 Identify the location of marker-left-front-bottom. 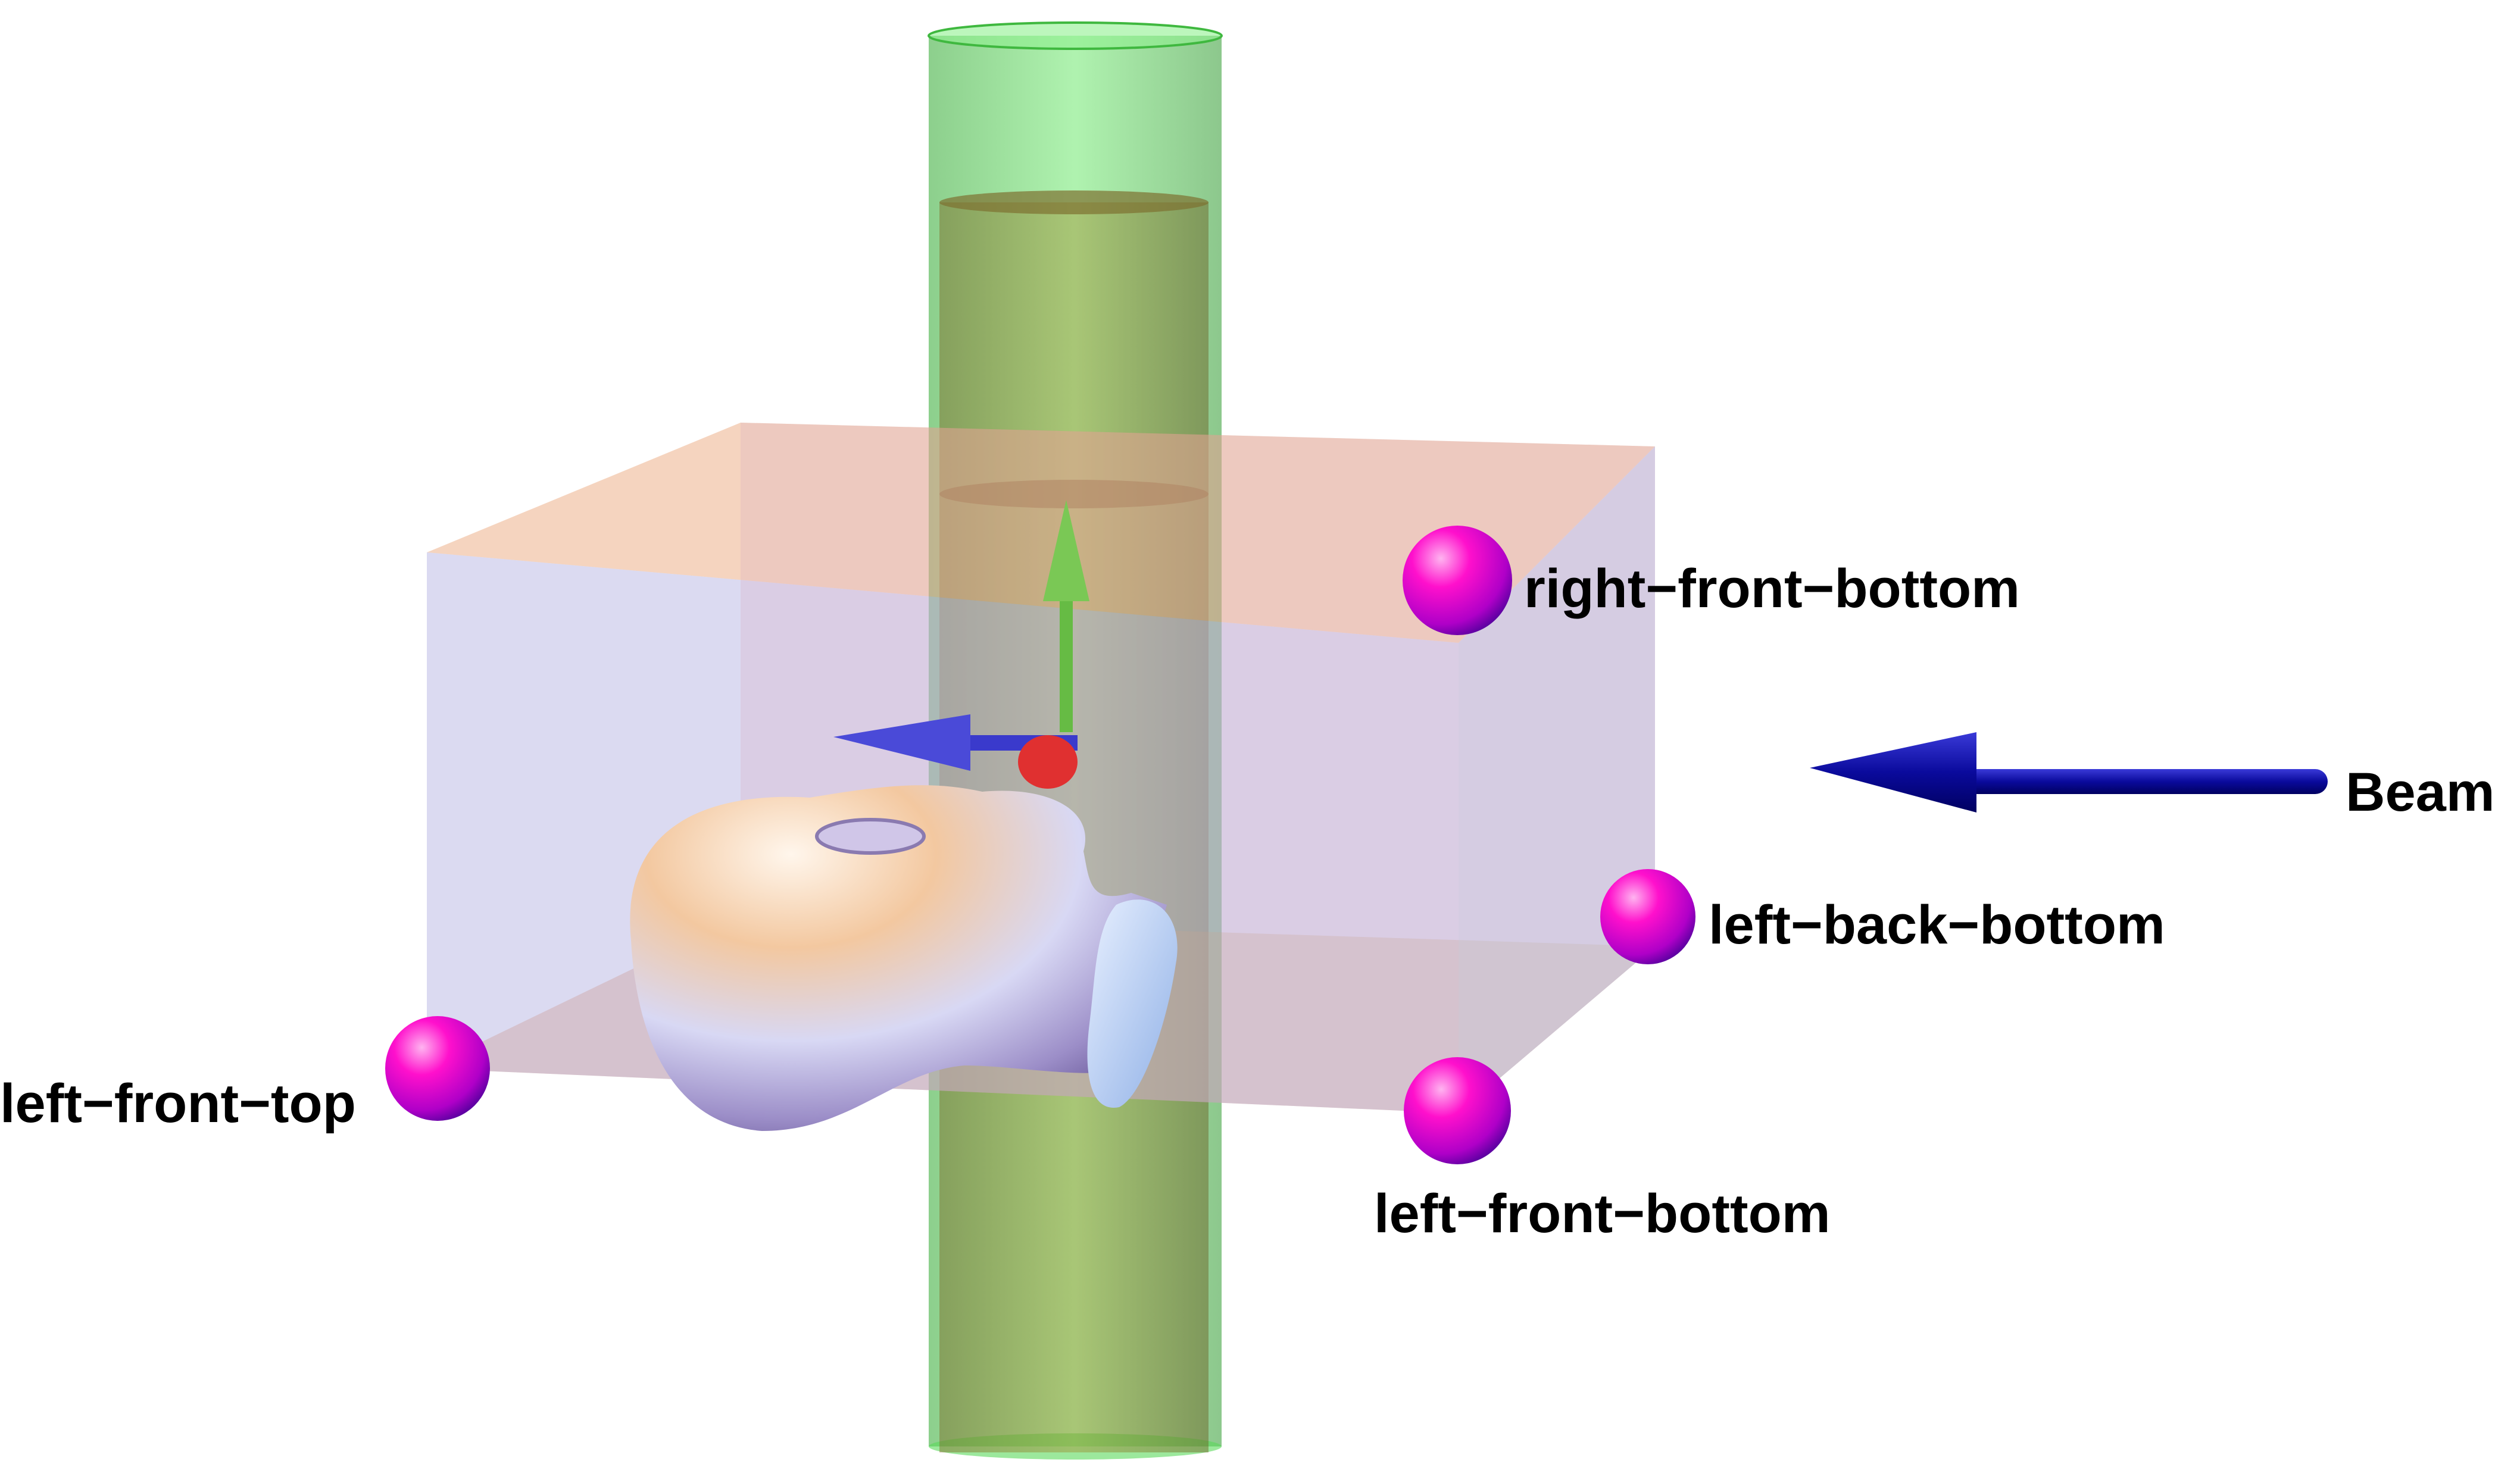
(1457, 1110).